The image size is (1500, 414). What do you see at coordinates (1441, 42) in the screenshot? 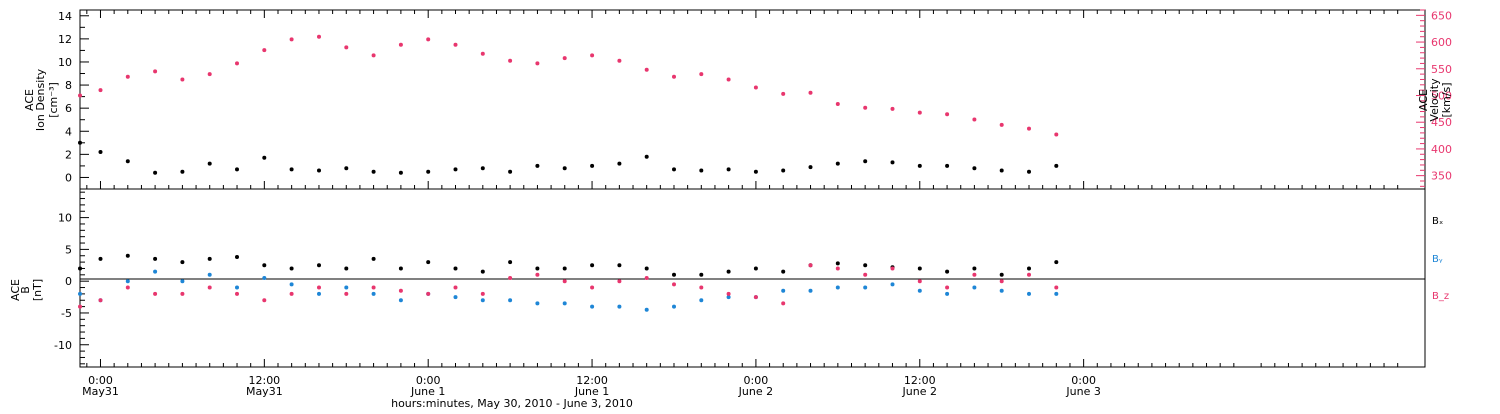
I see `velocity-tick-label: 600` at bounding box center [1441, 42].